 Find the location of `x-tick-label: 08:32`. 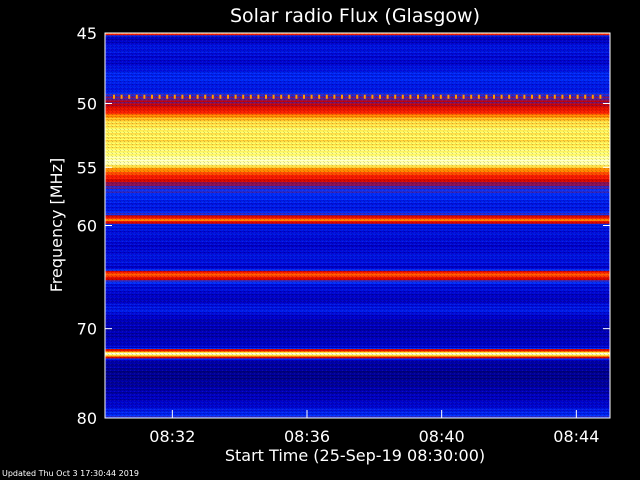

x-tick-label: 08:32 is located at coordinates (172, 436).